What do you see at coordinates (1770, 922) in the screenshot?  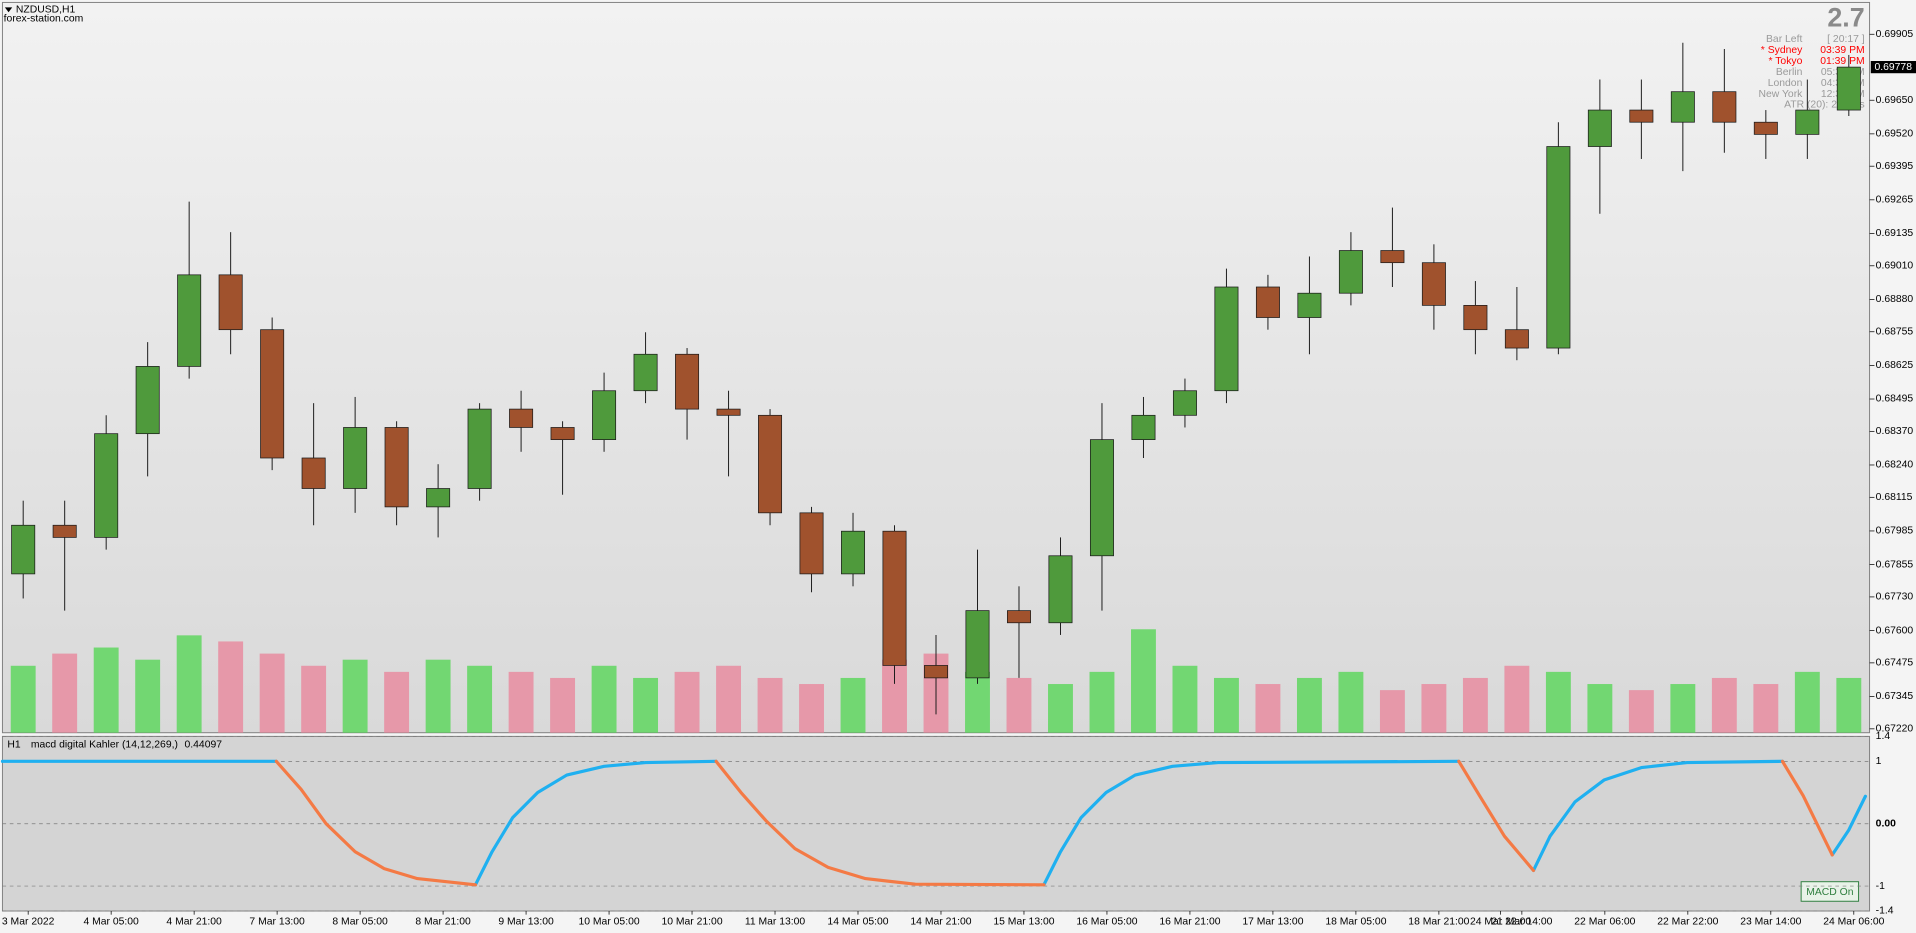 I see `x-tick-label: 23 Mar 14:00` at bounding box center [1770, 922].